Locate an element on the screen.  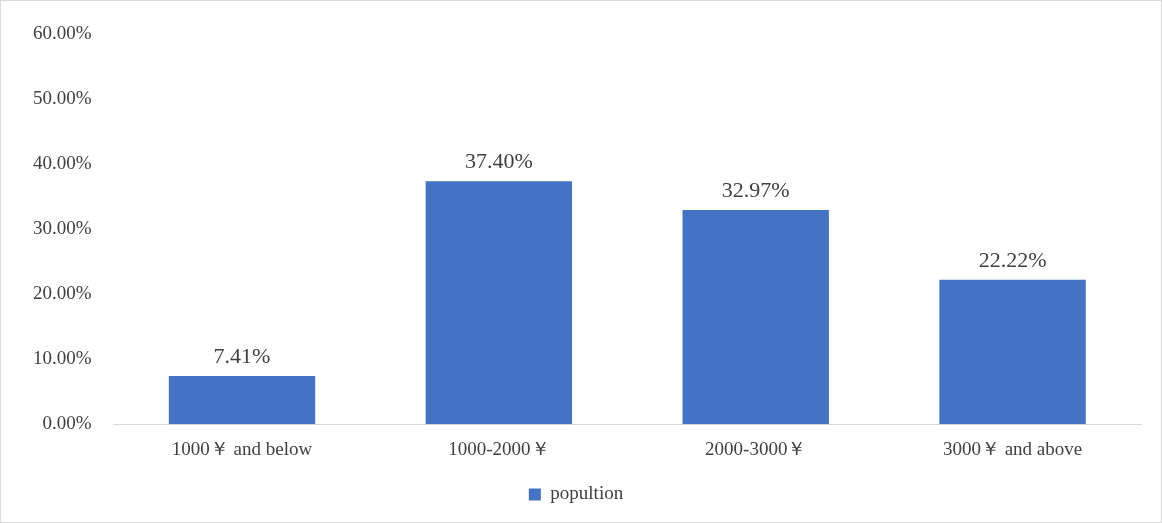
x-tick-label: 1000￥ and below is located at coordinates (242, 448).